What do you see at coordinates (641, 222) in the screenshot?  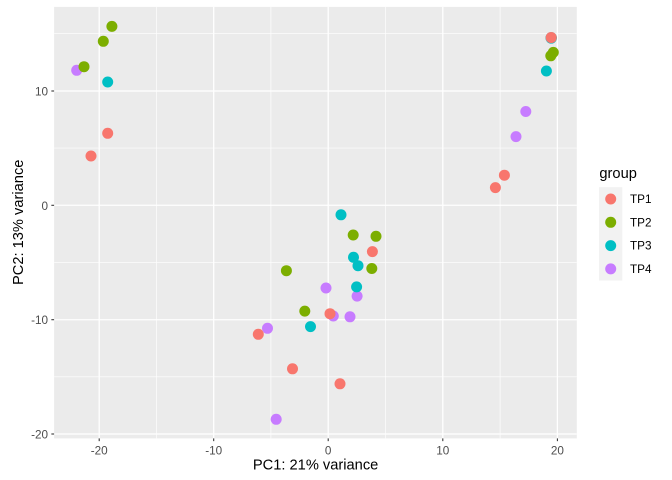 I see `svg-text: TP2` at bounding box center [641, 222].